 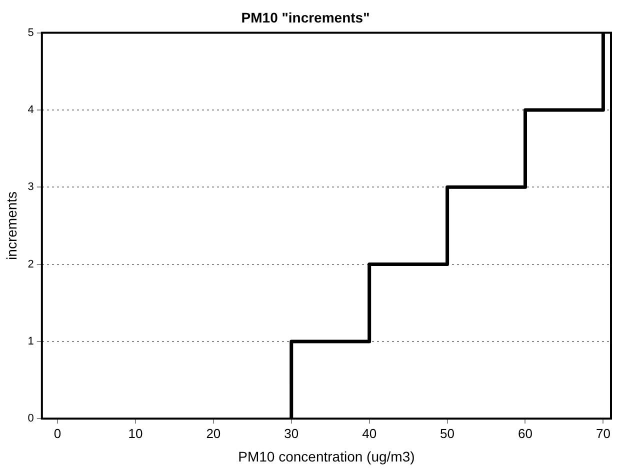 I want to click on x-tick-label: 60, so click(x=525, y=433).